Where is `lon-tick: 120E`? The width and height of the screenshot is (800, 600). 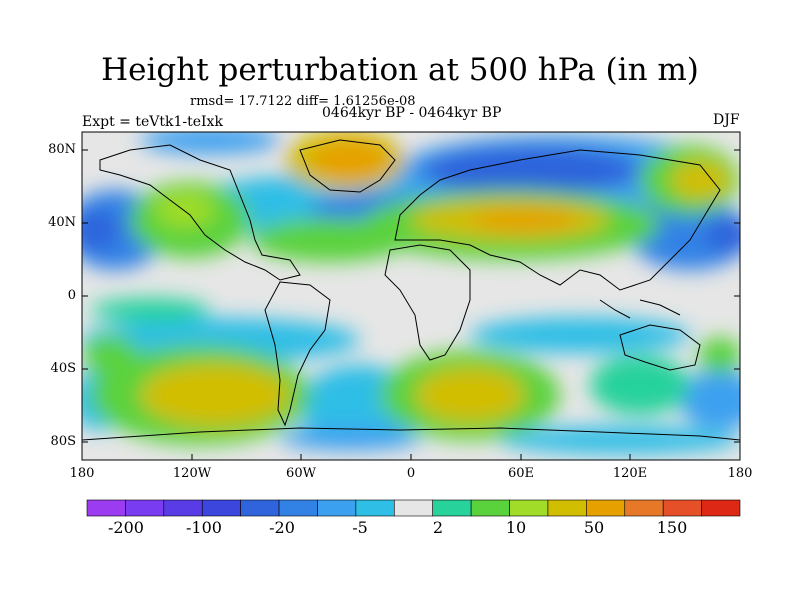 lon-tick: 120E is located at coordinates (630, 473).